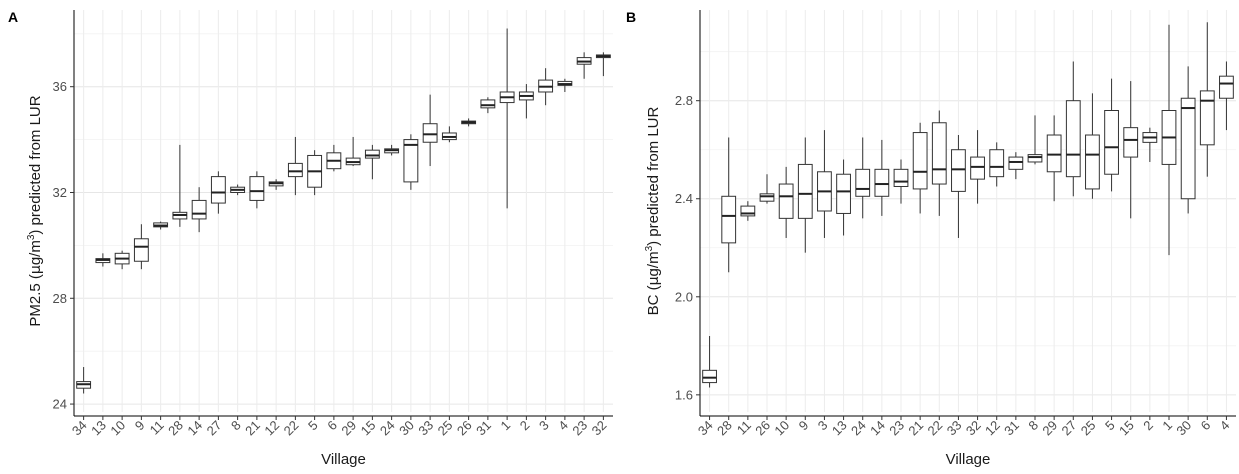 This screenshot has height=474, width=1239. What do you see at coordinates (631, 17) in the screenshot?
I see `panel-label: B` at bounding box center [631, 17].